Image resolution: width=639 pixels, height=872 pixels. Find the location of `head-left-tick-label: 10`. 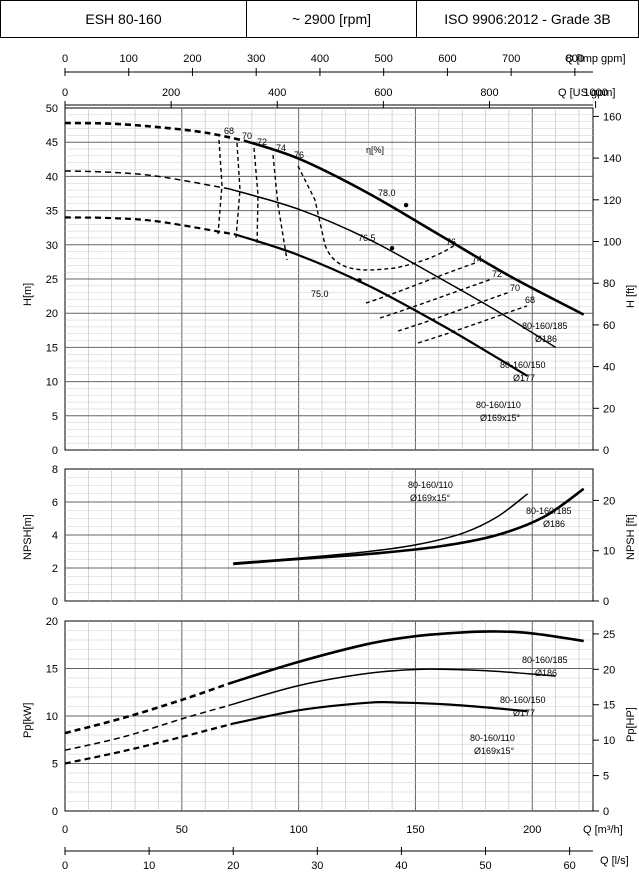

head-left-tick-label: 10 is located at coordinates (52, 383).